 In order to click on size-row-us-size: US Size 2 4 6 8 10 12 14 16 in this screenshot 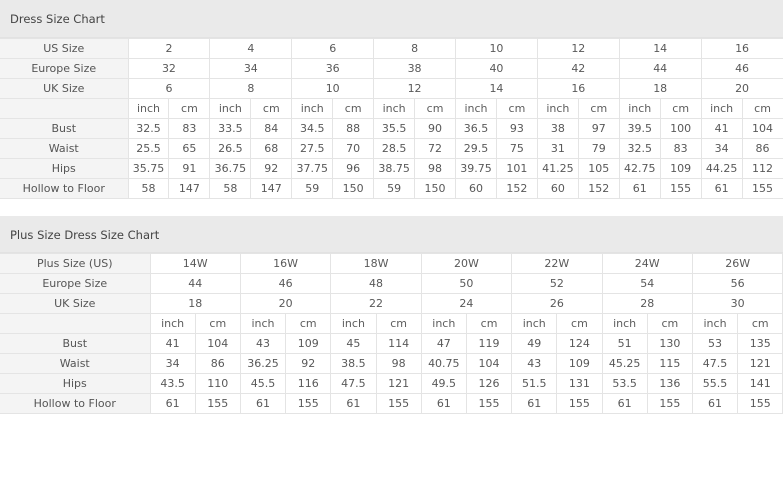, I will do `click(391, 48)`.